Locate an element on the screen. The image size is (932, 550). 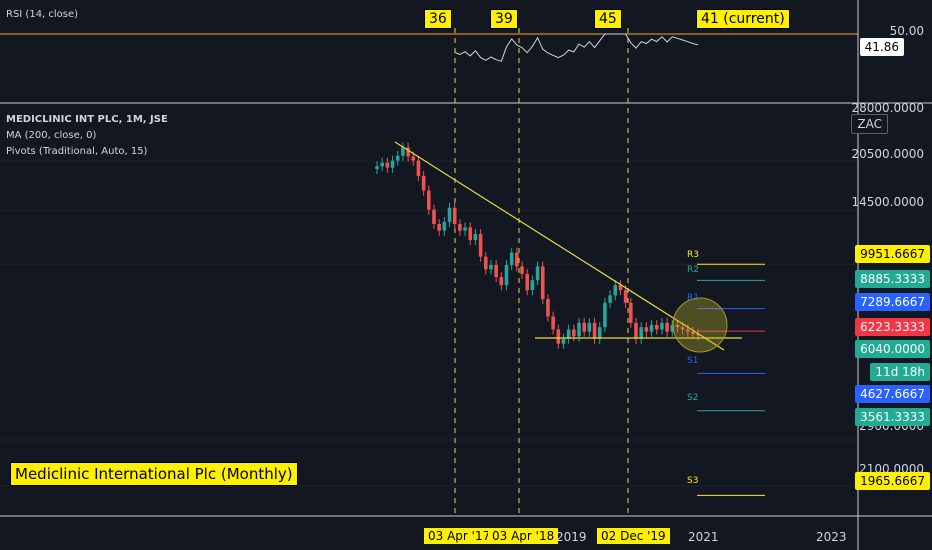
pivot-label-r3: R3 is located at coordinates (693, 255).